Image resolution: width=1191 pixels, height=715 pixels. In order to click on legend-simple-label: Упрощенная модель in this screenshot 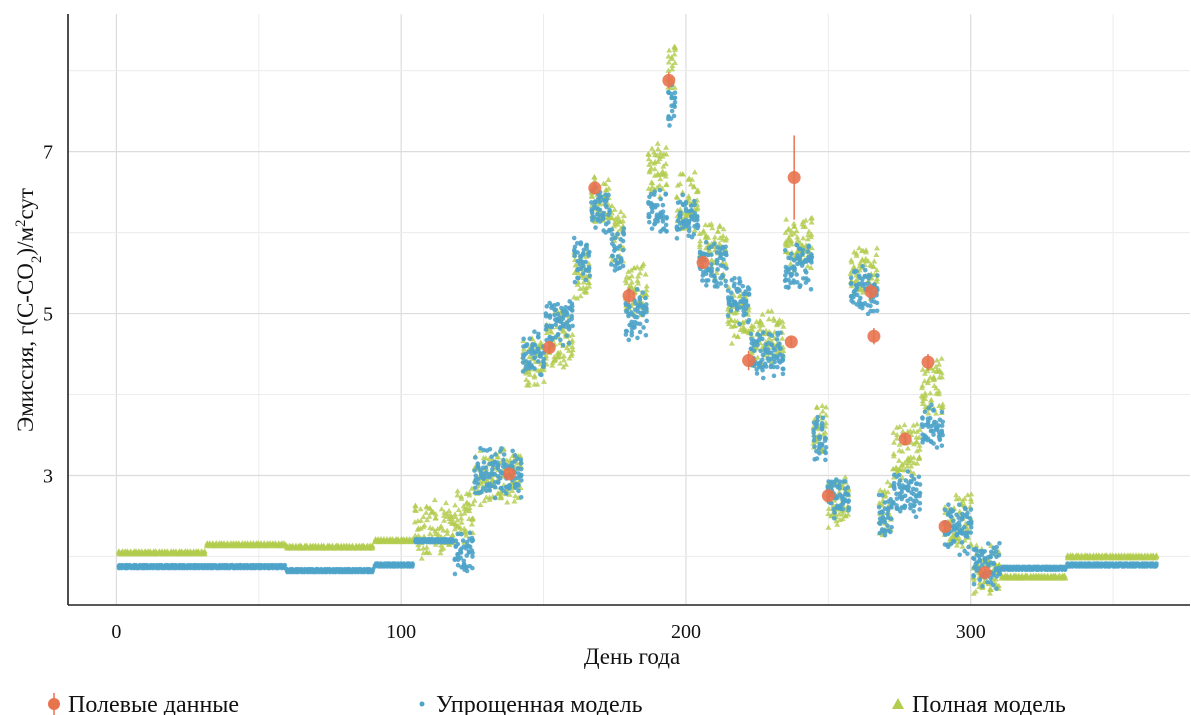, I will do `click(539, 703)`.